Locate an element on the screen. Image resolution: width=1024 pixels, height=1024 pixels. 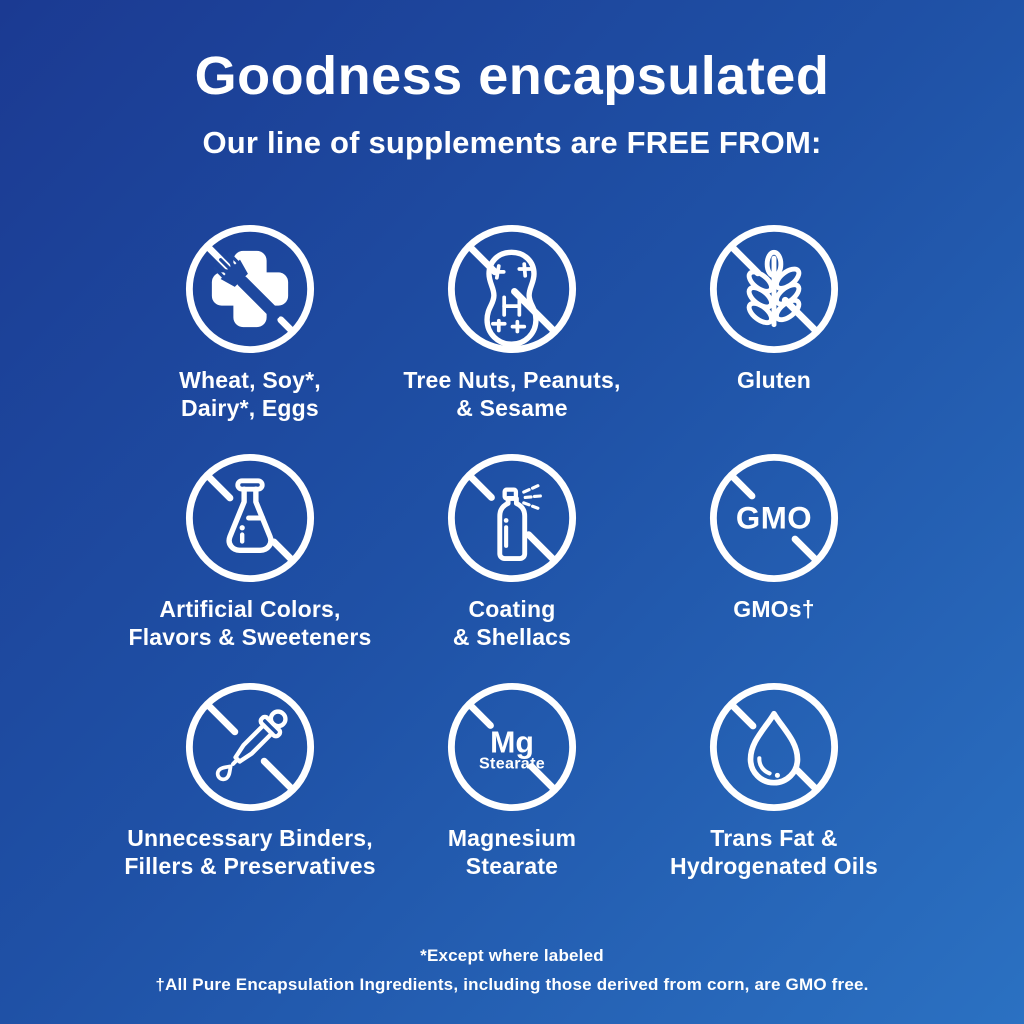
item-label: GMOs† is located at coordinates (774, 608).